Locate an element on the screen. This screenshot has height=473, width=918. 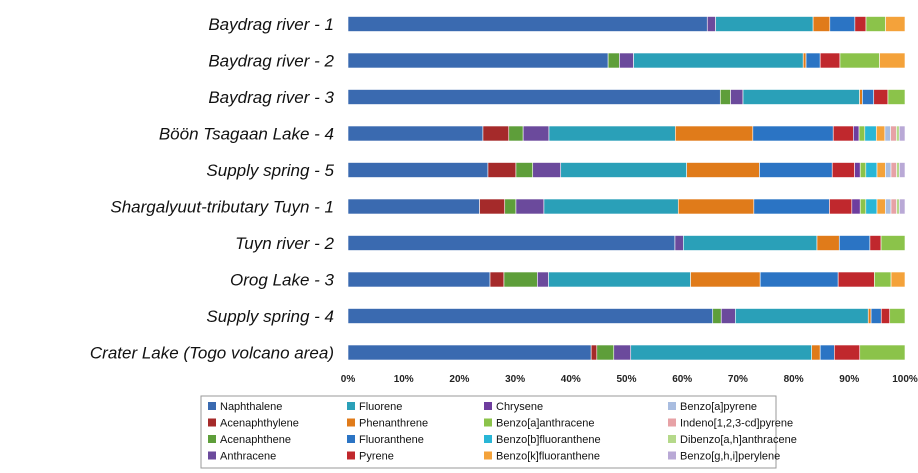
x-tick-label: 40% is located at coordinates (571, 379).